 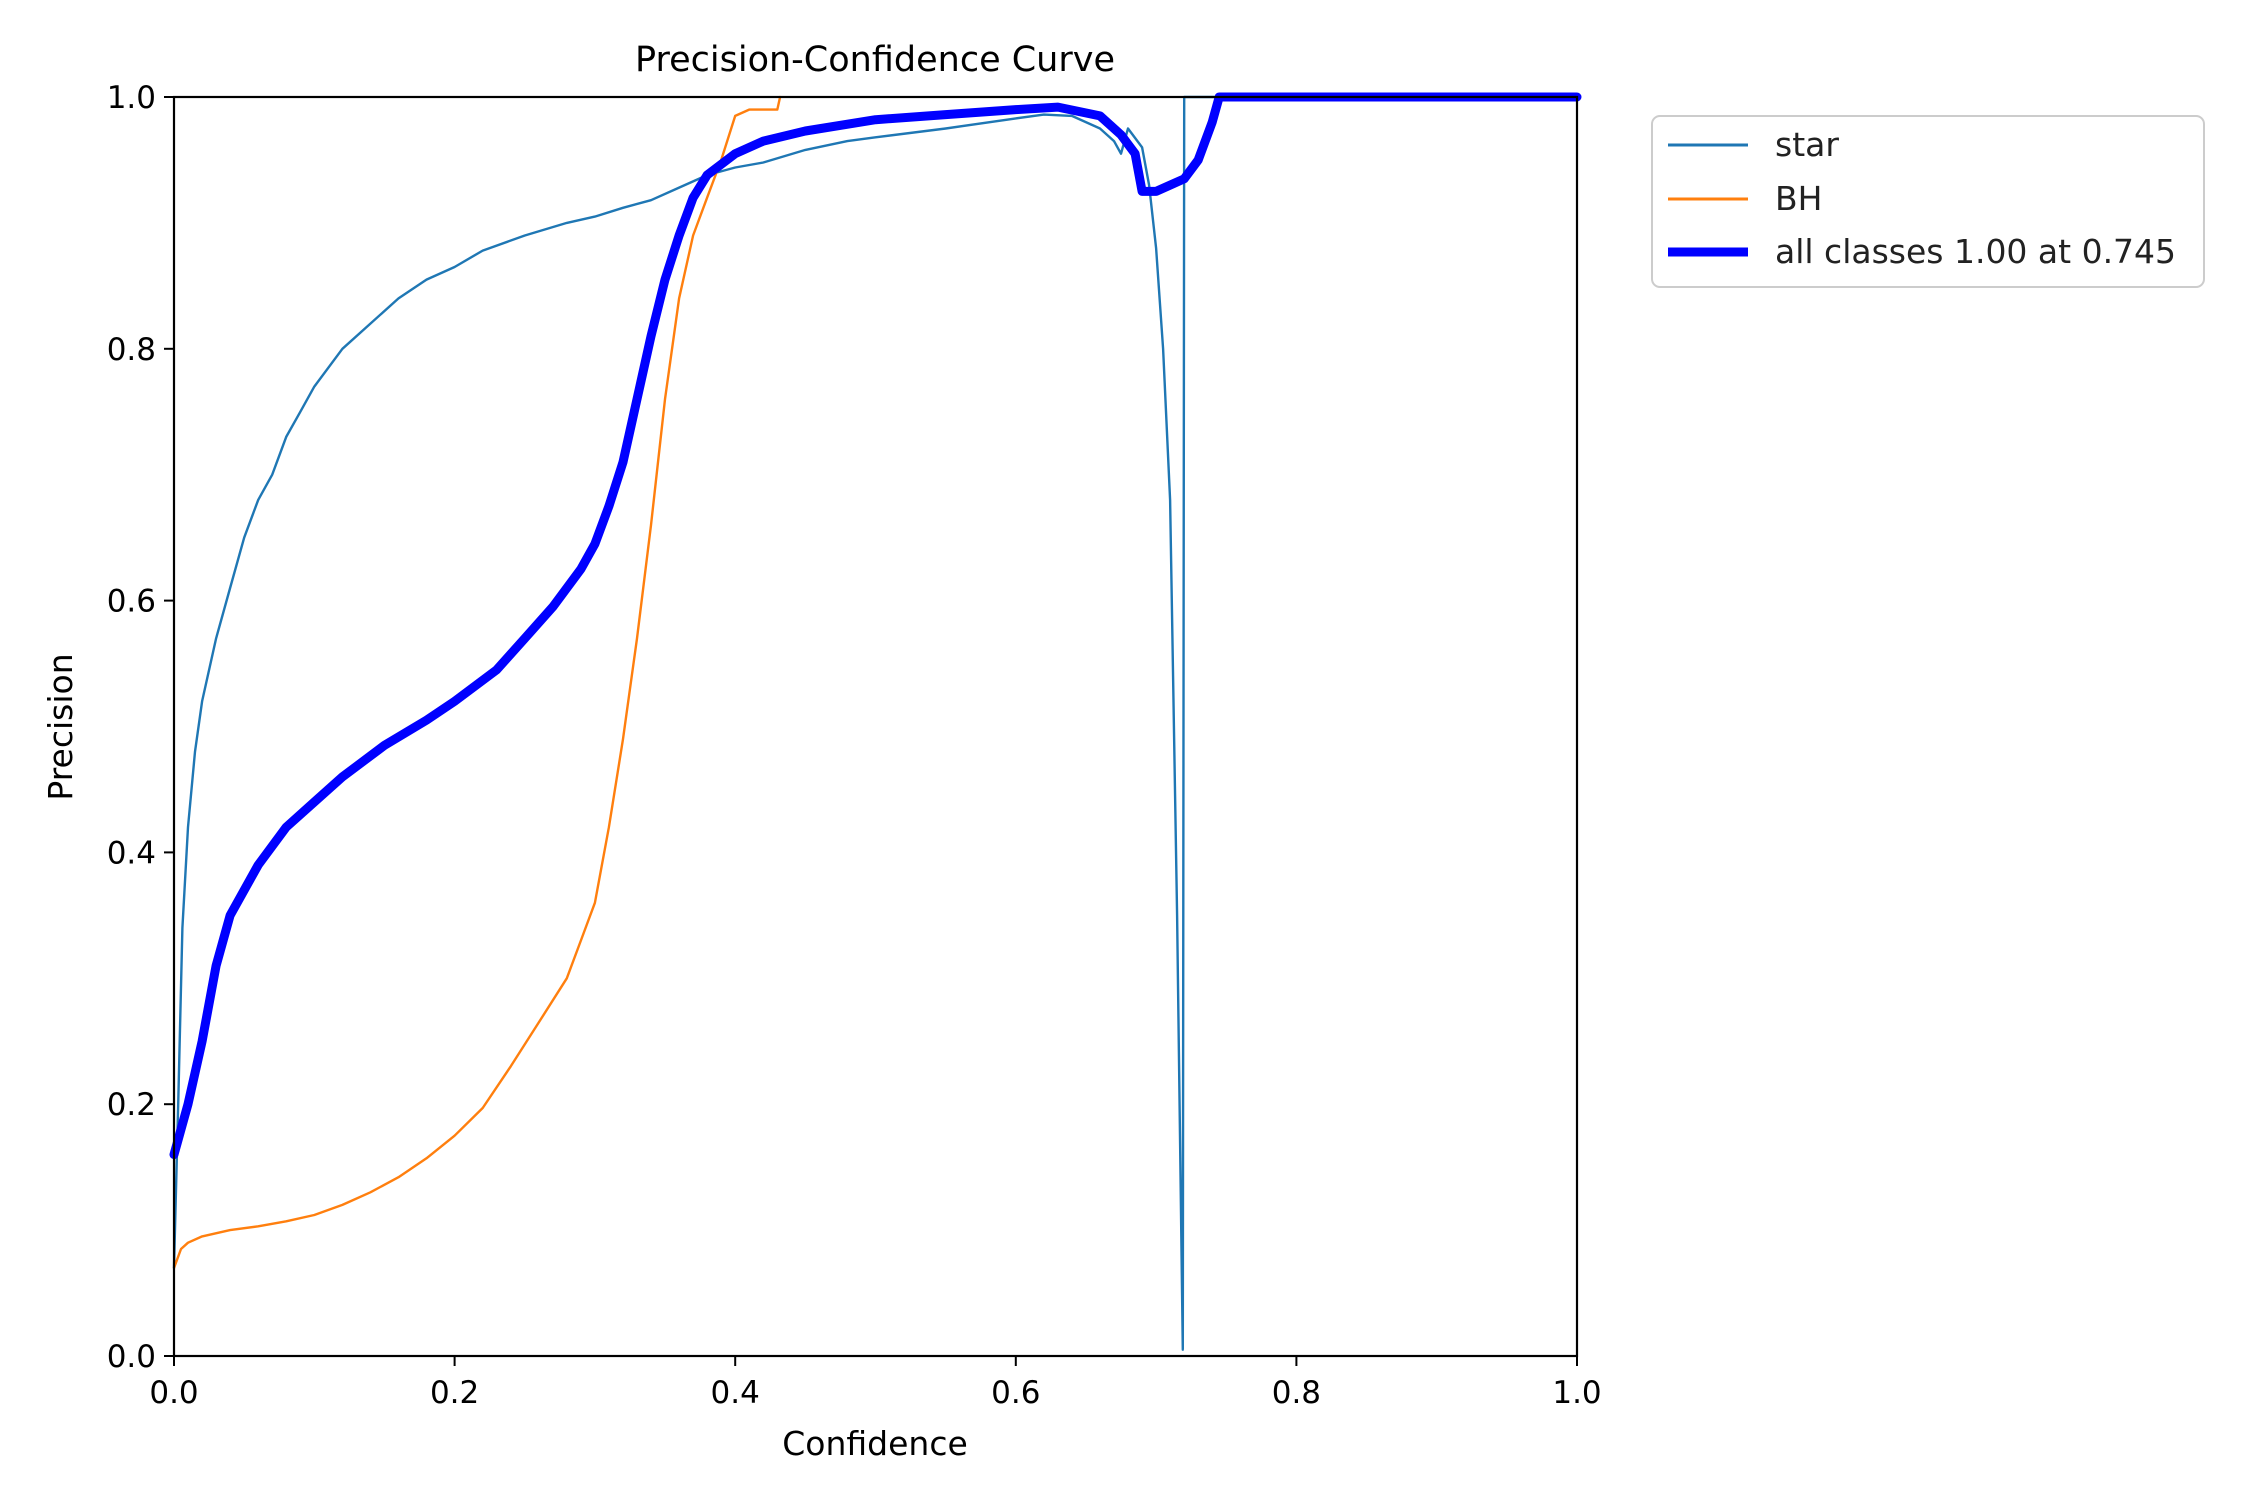 I want to click on x-tick-label: 0.0, so click(x=173, y=1393).